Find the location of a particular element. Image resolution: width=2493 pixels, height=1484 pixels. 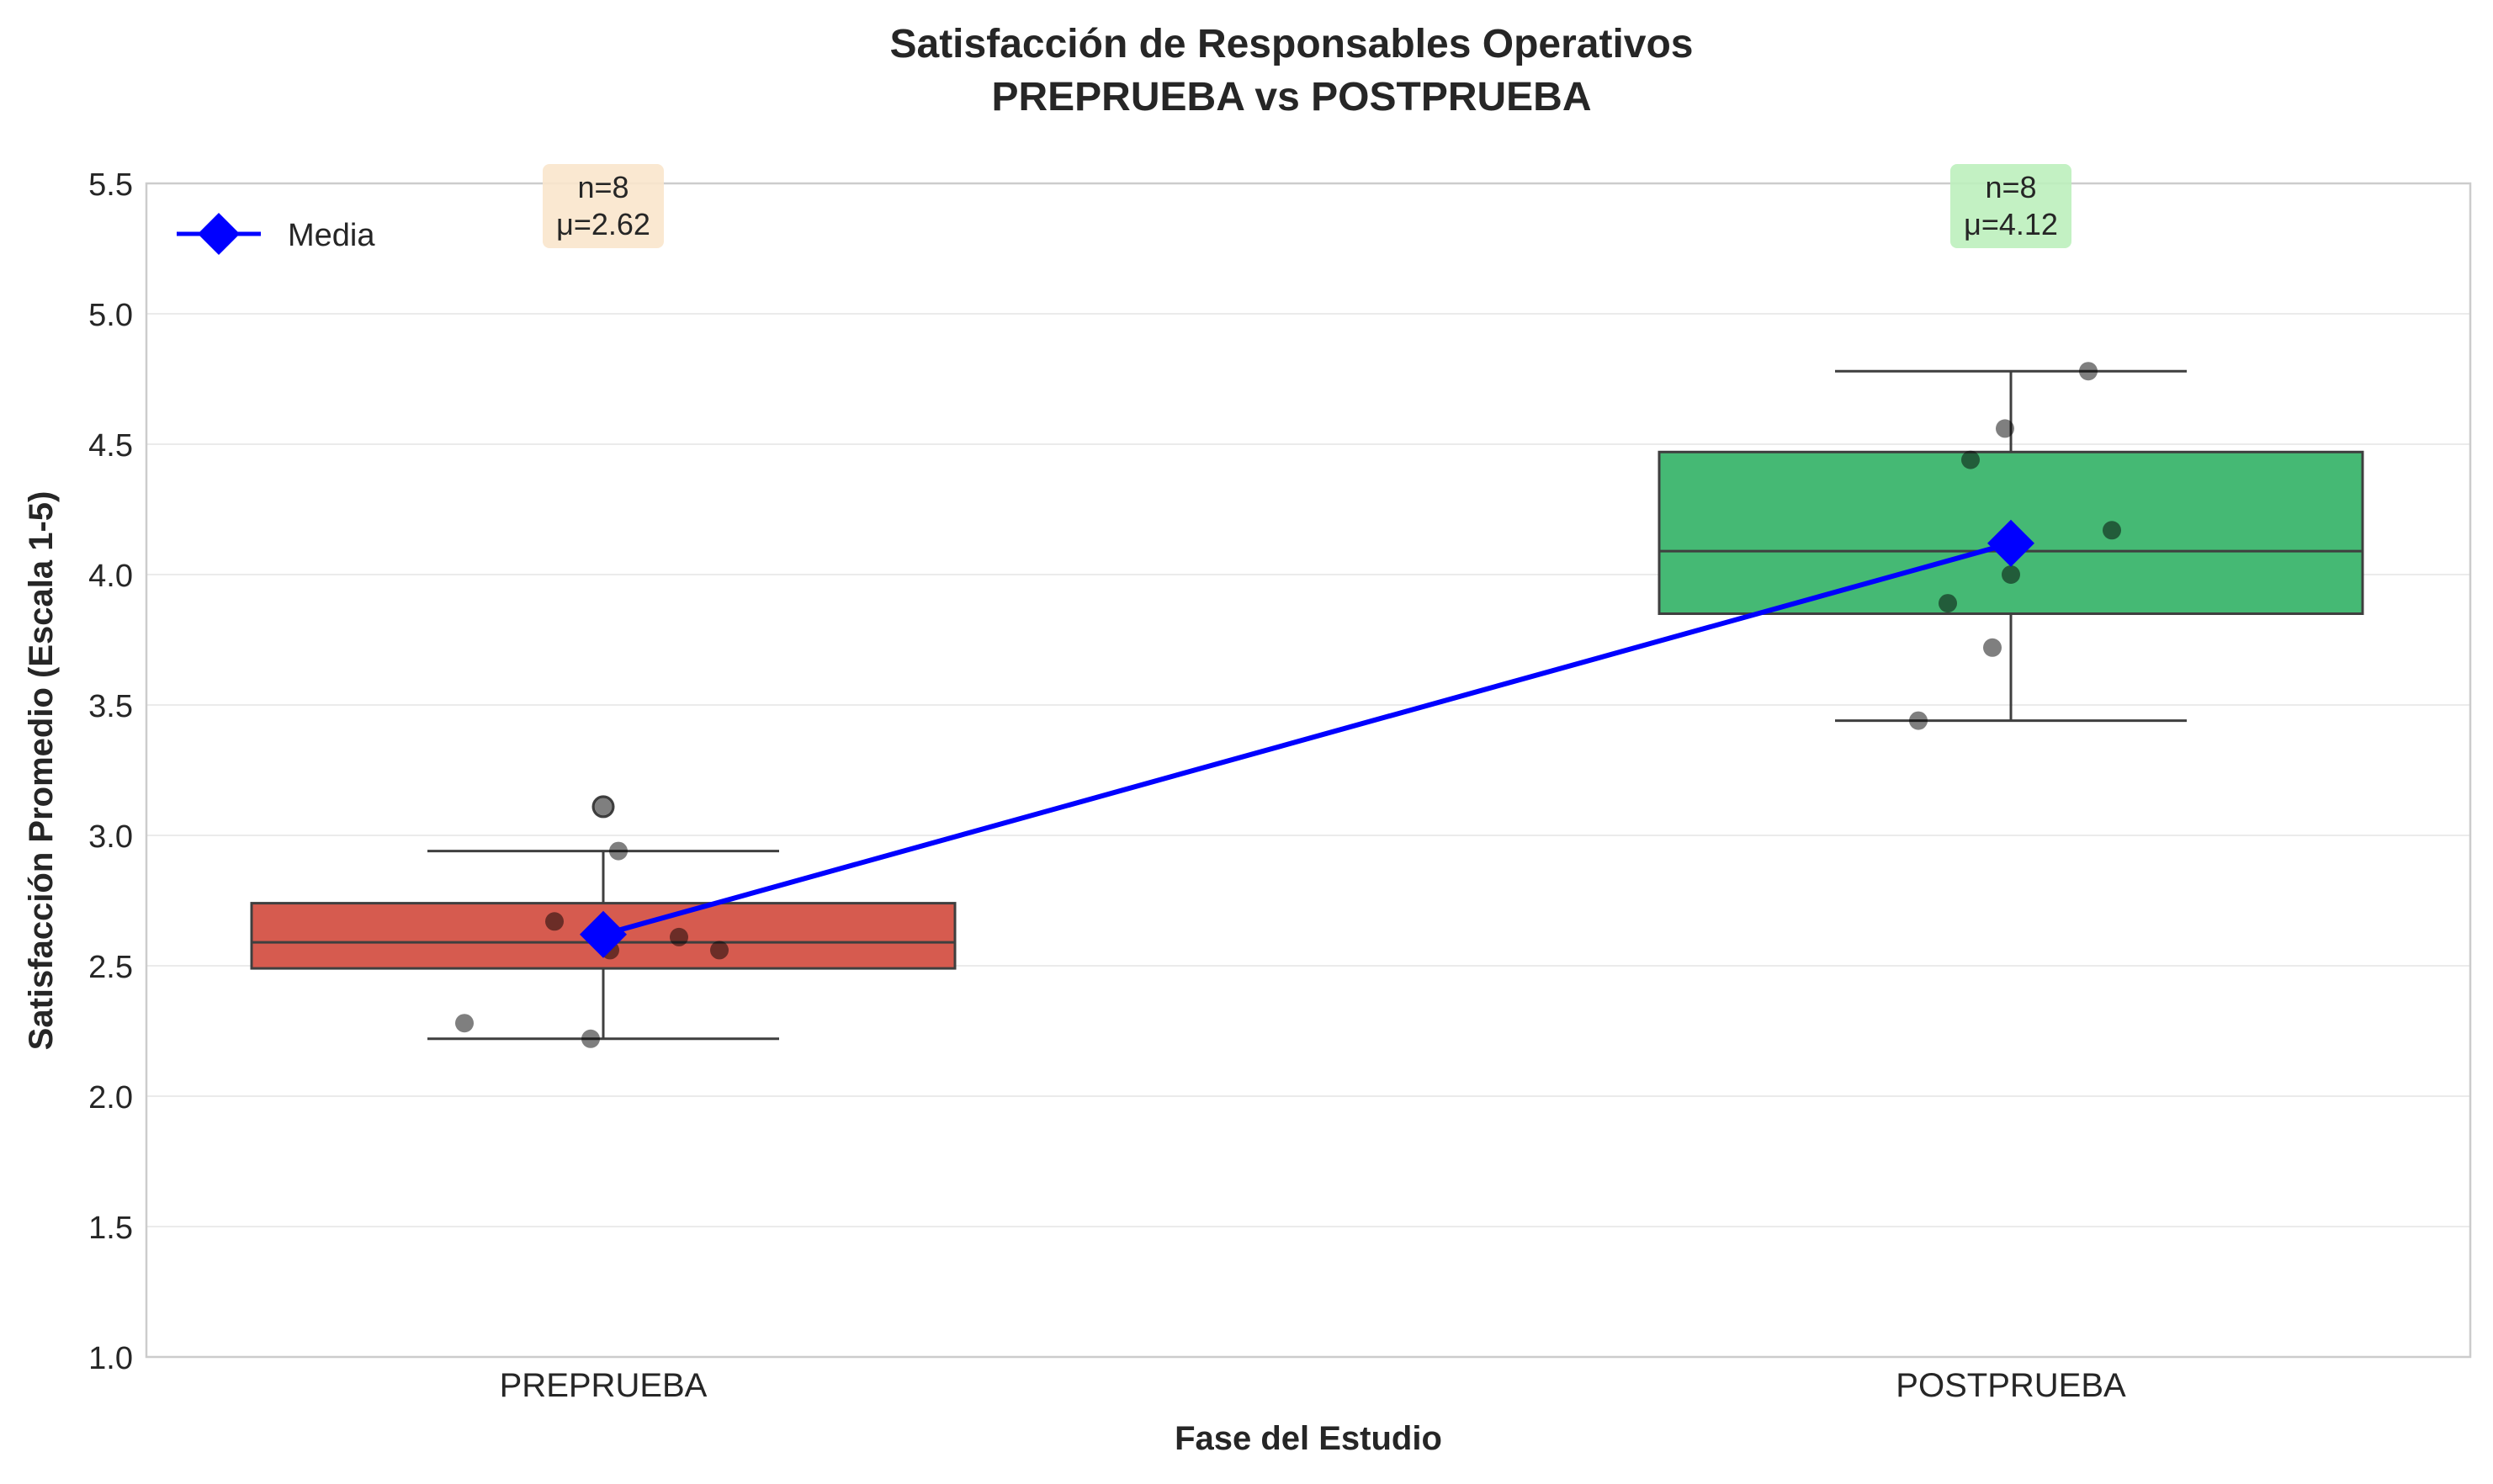

y-tick-label-5: 3.5 is located at coordinates (110, 706).